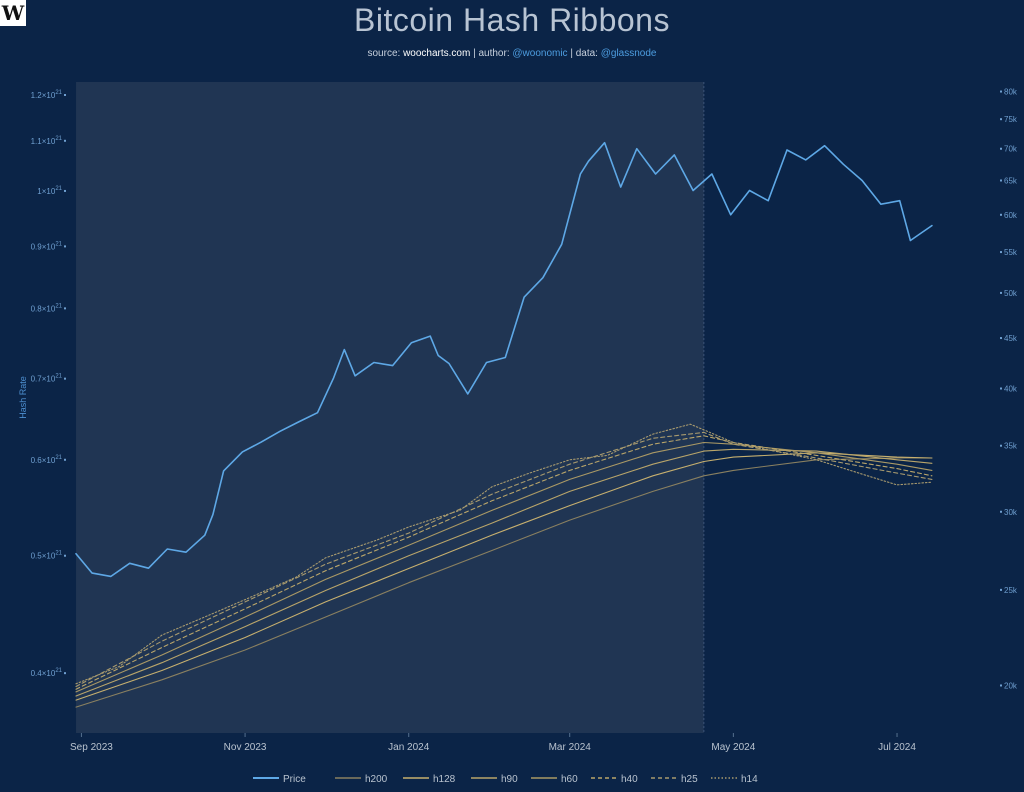 The width and height of the screenshot is (1024, 792). I want to click on right-tick-label-11: 75k, so click(1011, 119).